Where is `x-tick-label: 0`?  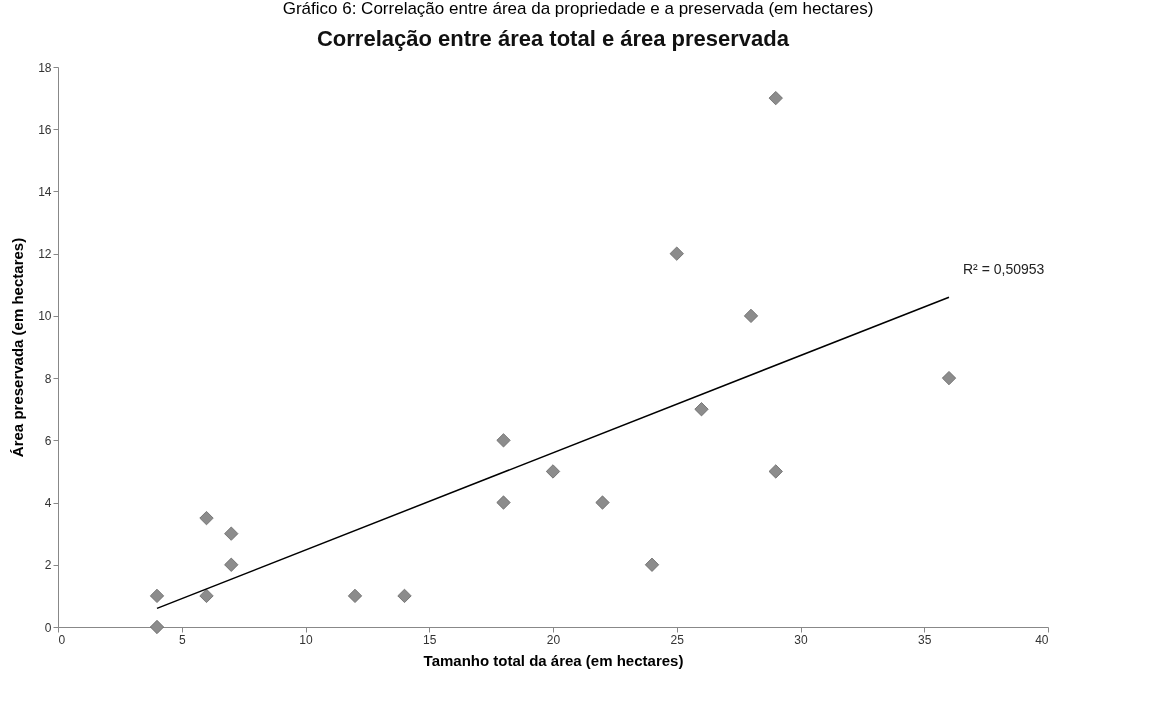 x-tick-label: 0 is located at coordinates (62, 639).